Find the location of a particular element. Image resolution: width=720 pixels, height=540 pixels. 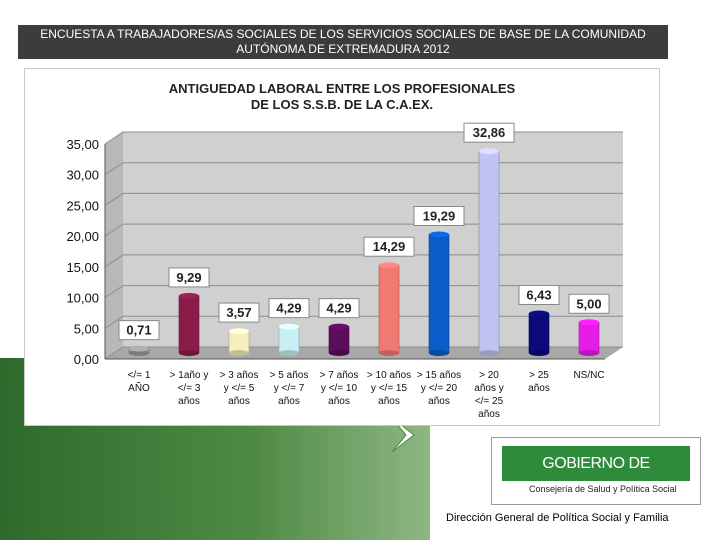

x-tick-label: > 3 años is located at coordinates (239, 375).